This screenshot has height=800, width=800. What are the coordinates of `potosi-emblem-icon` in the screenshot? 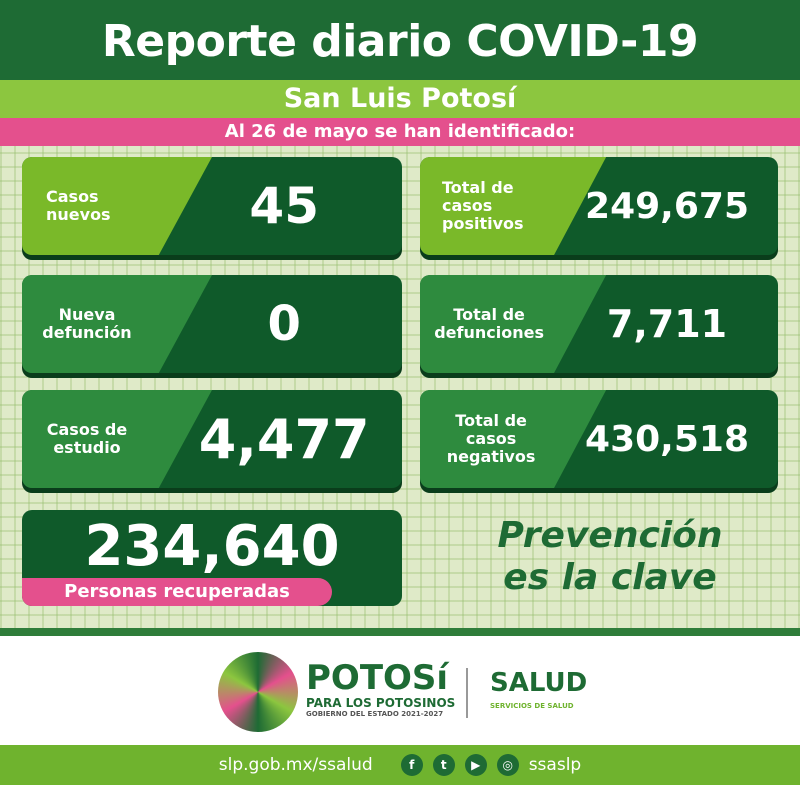 It's located at (258, 692).